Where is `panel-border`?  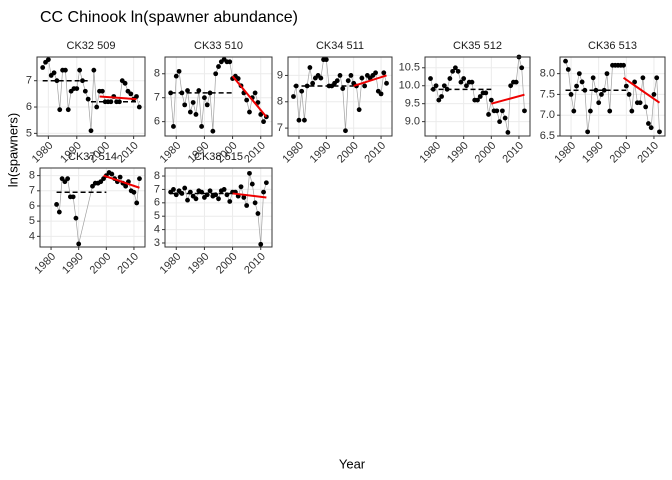 panel-border is located at coordinates (477, 96).